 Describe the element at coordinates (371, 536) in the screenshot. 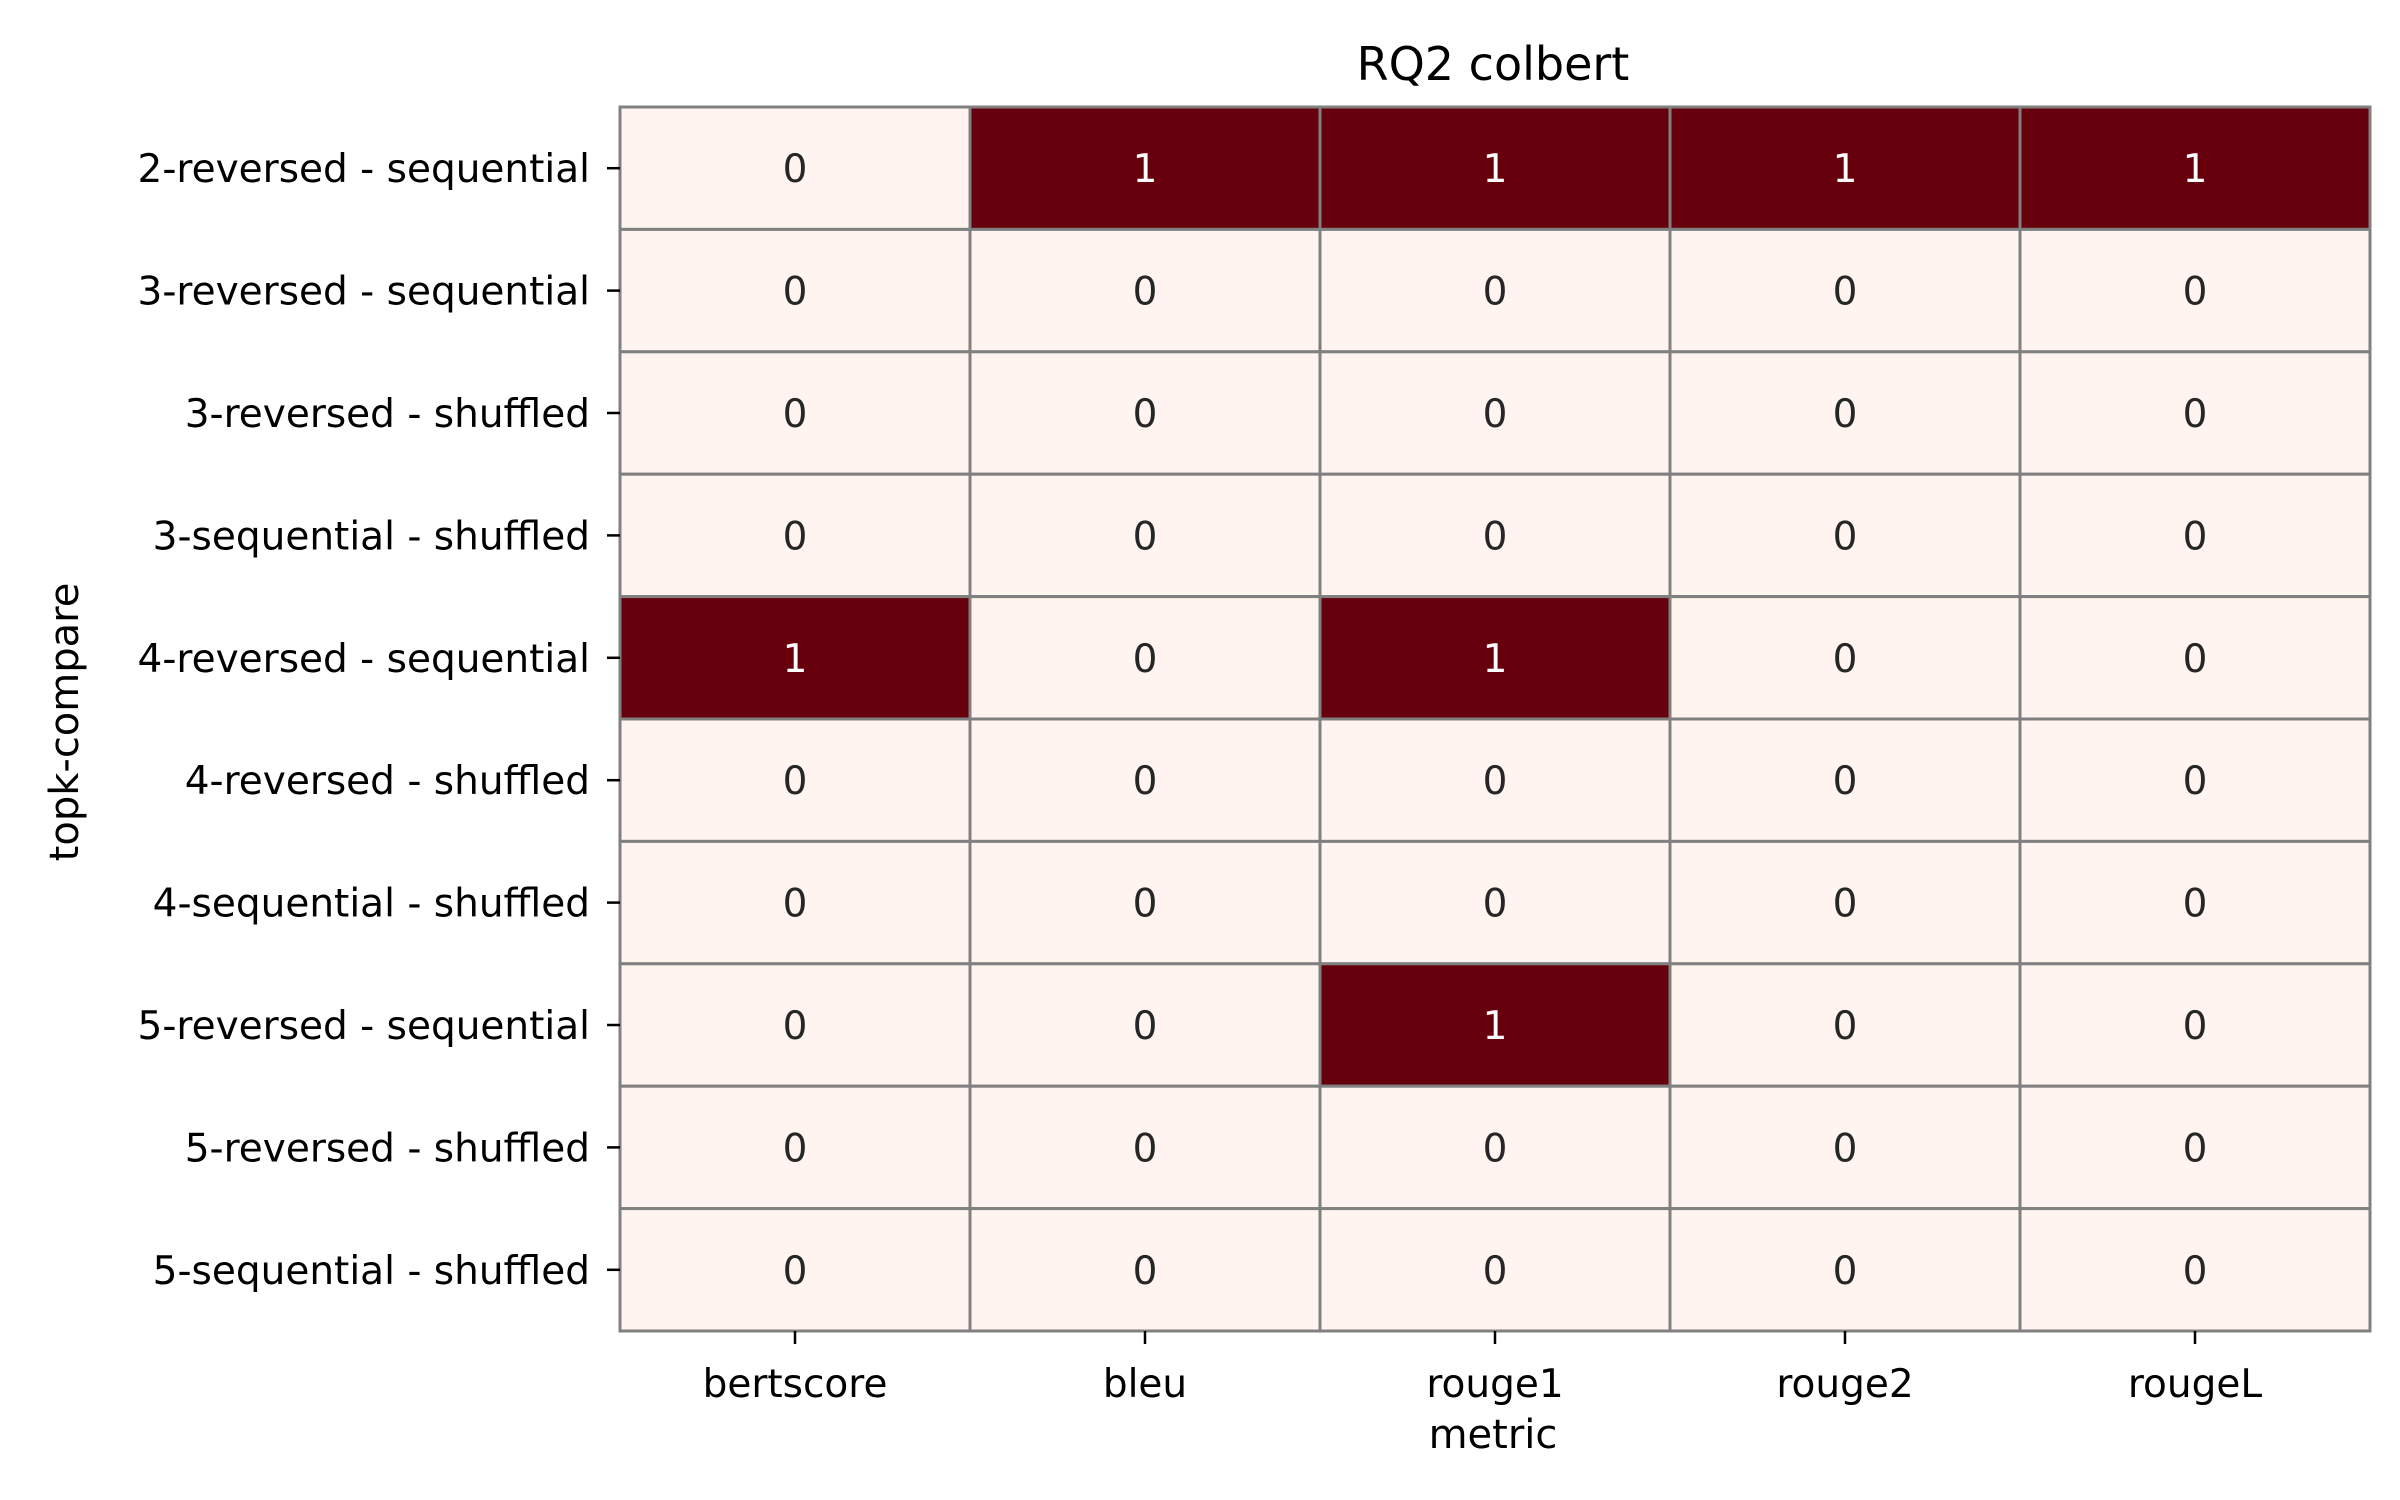

I see `y-tick-label: 3-sequential - shuffled` at that location.